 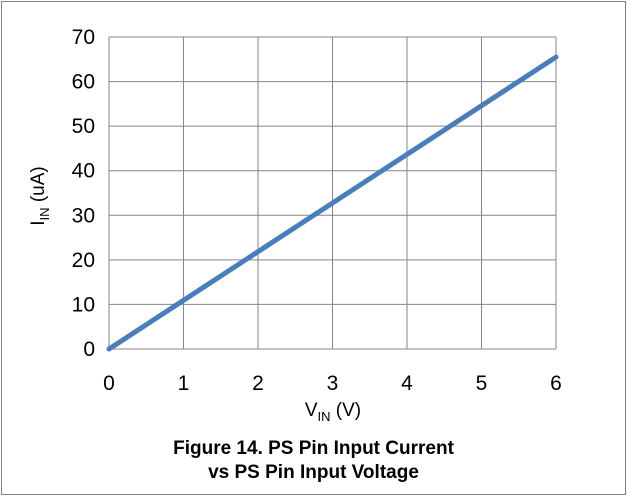 What do you see at coordinates (313, 472) in the screenshot?
I see `caption-line-2: vs PS Pin Input Voltage` at bounding box center [313, 472].